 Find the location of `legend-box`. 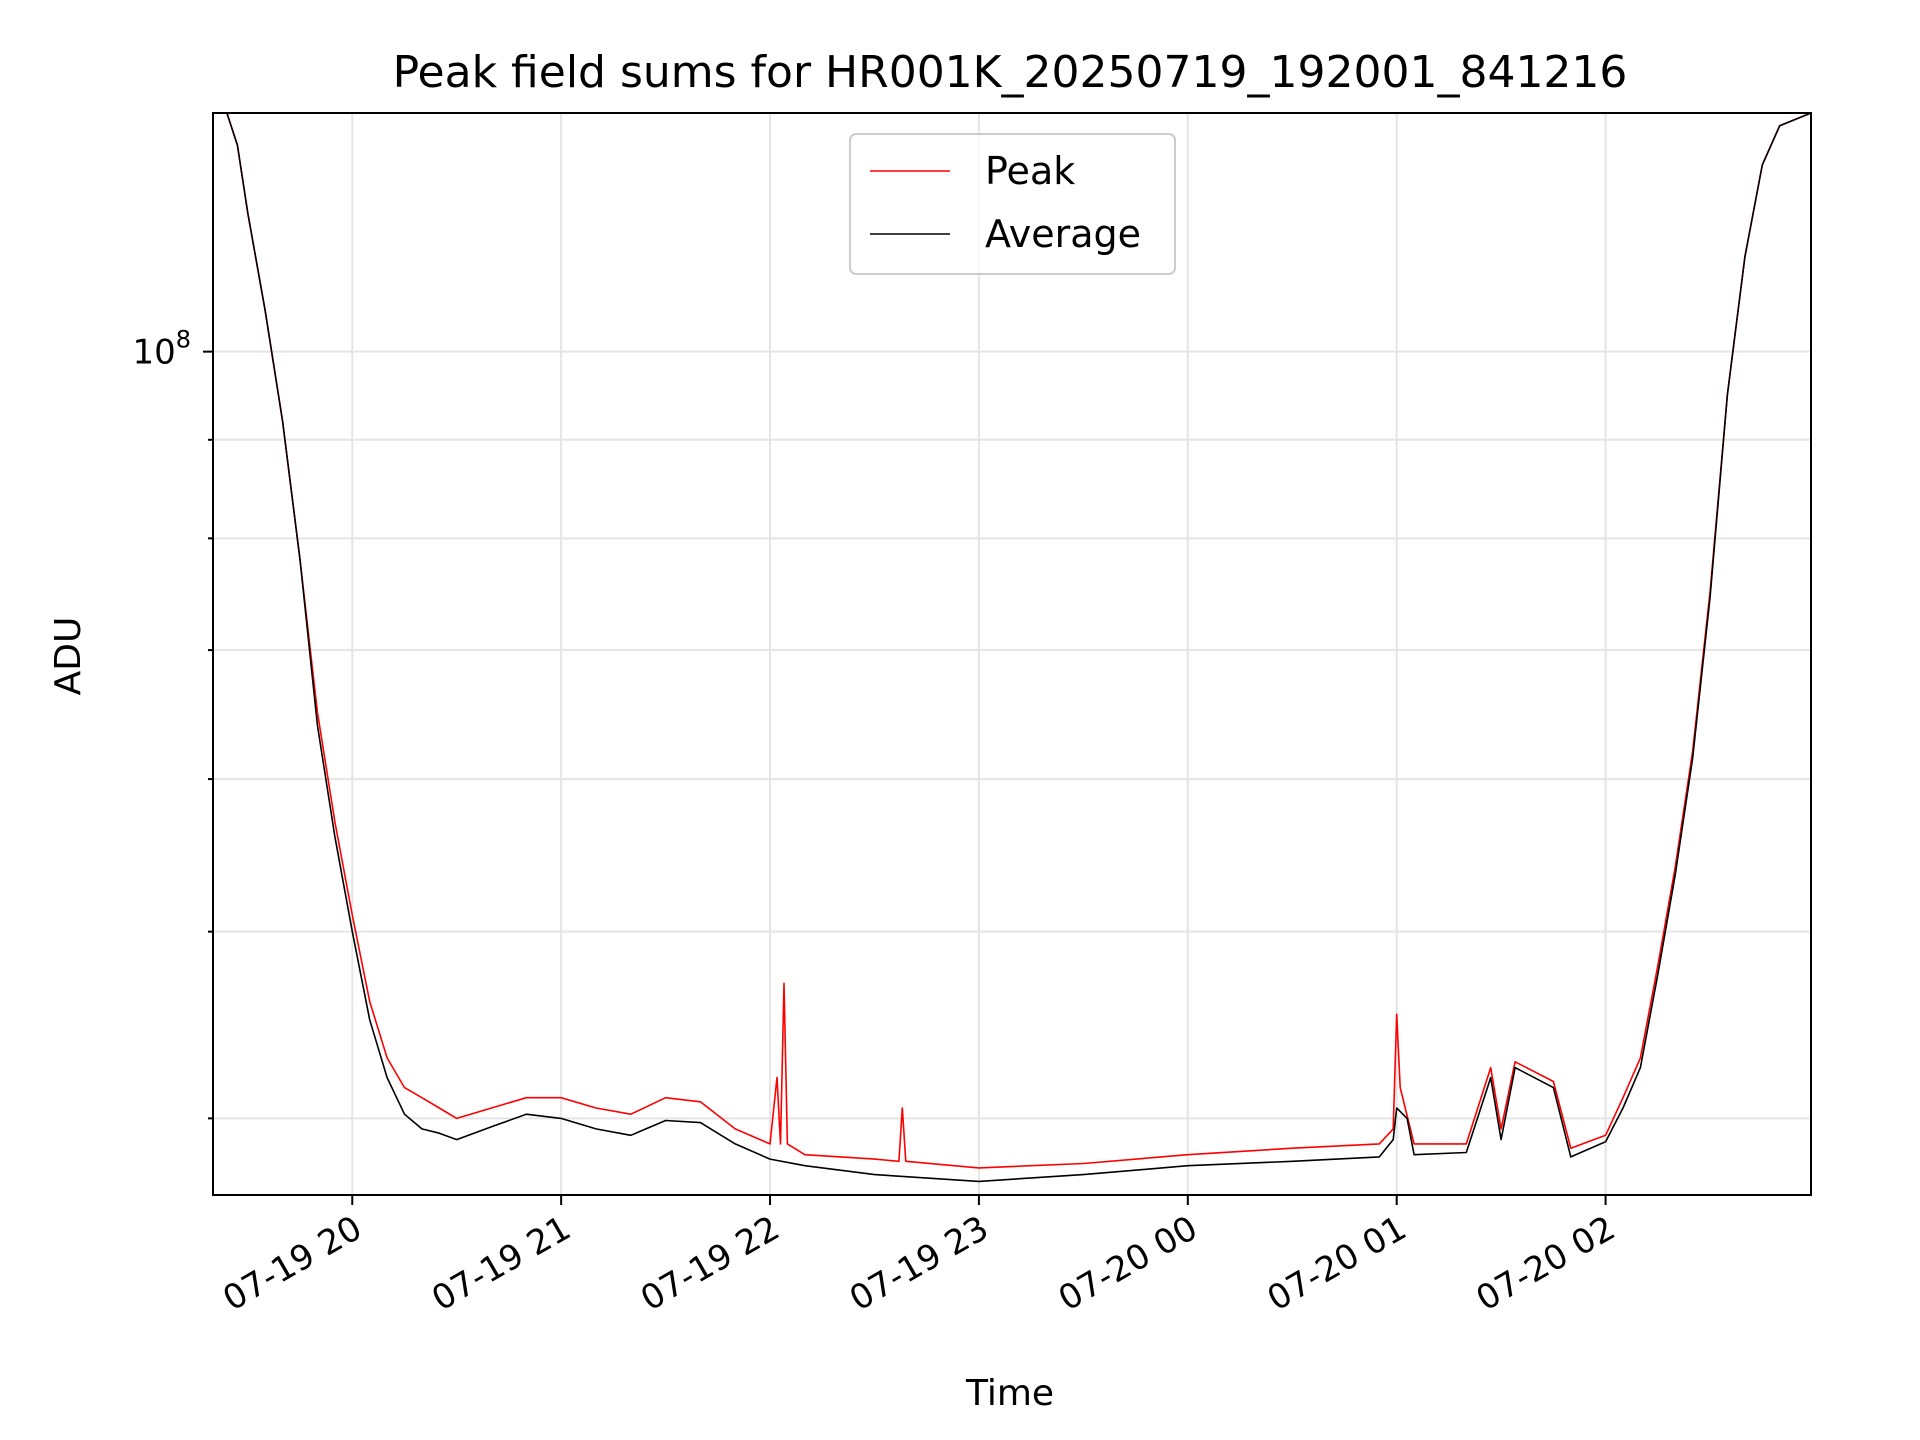

legend-box is located at coordinates (1012, 204).